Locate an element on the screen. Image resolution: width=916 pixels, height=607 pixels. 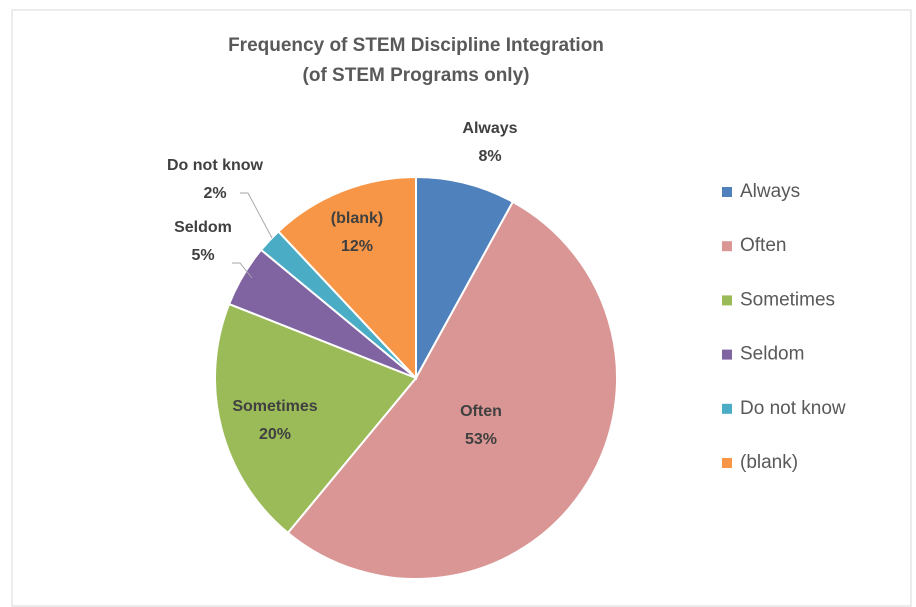
data-label-name: Sometimes is located at coordinates (274, 406).